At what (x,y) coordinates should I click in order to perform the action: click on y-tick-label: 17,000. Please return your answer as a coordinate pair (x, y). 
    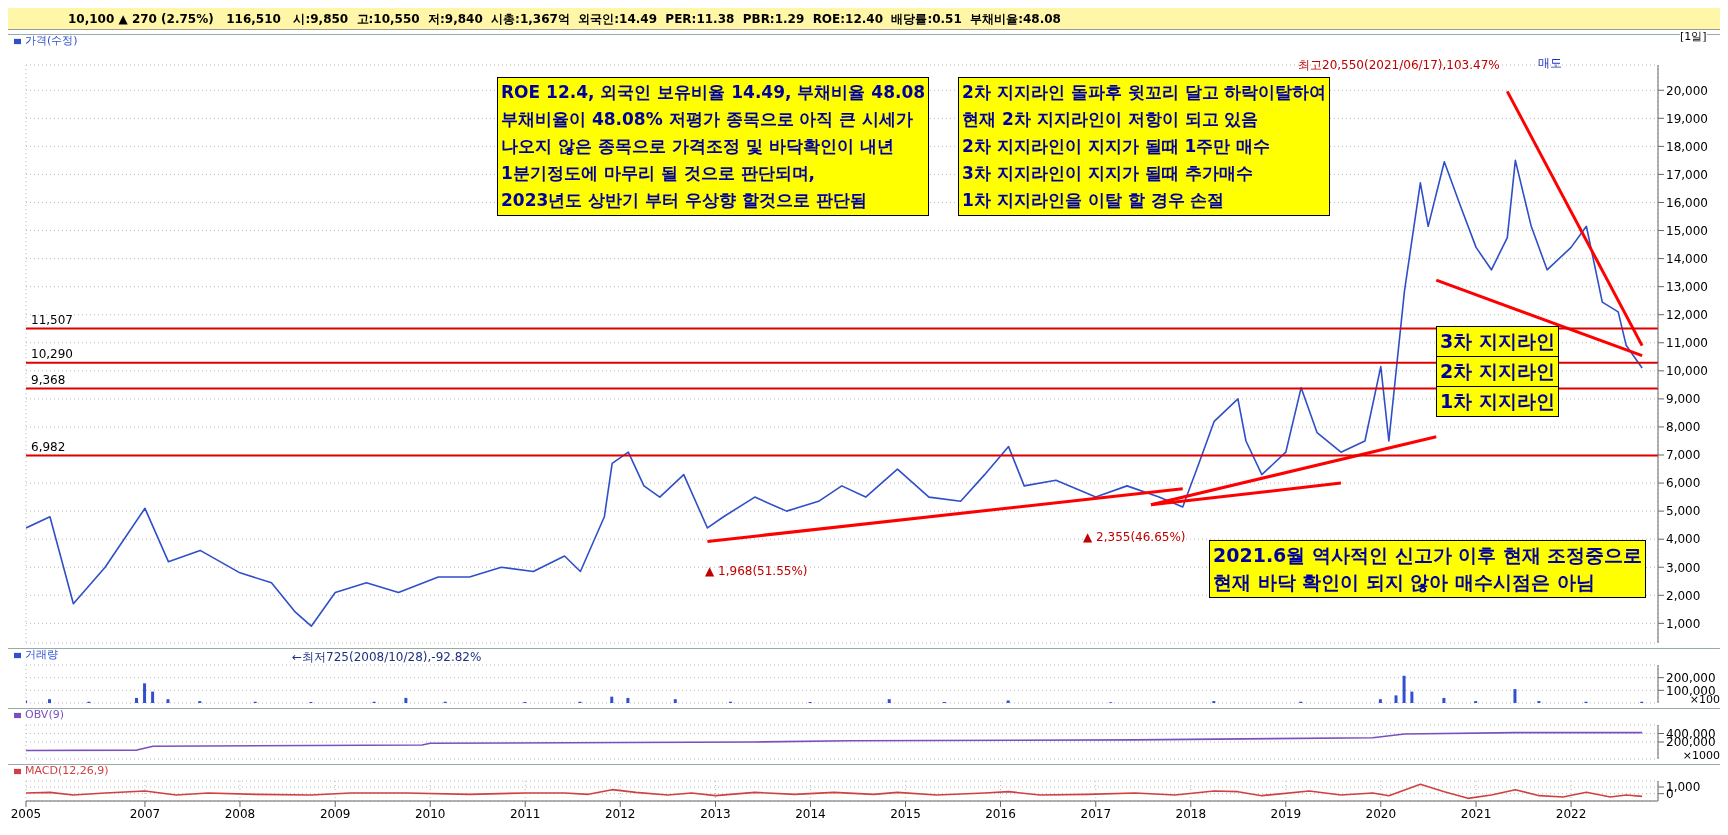
    Looking at the image, I should click on (1687, 174).